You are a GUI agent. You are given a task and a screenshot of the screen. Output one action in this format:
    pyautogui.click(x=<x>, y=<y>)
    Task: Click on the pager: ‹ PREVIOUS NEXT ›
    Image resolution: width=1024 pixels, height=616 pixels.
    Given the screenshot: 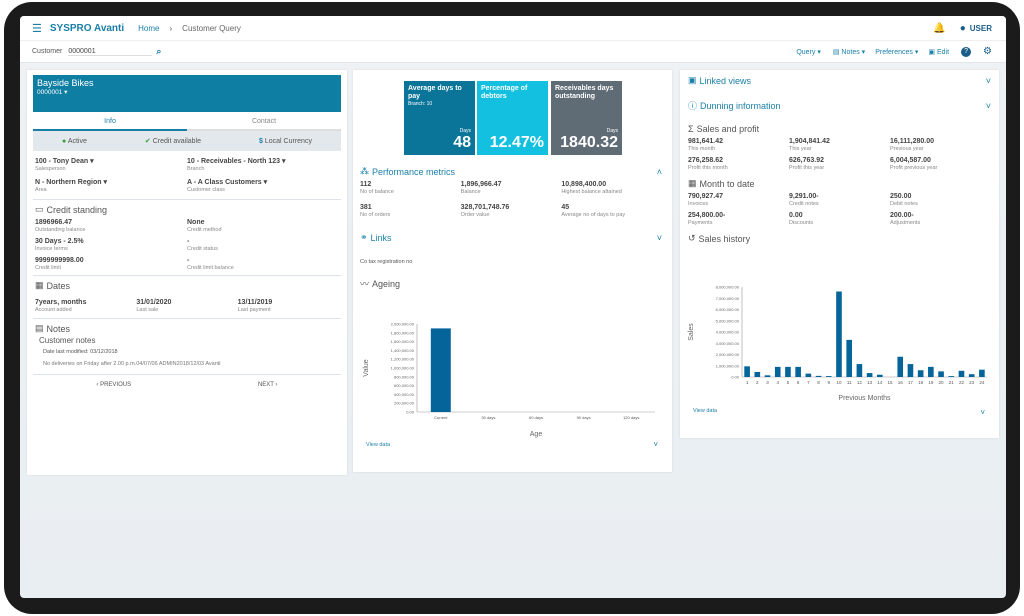 What is the action you would take?
    pyautogui.click(x=187, y=385)
    